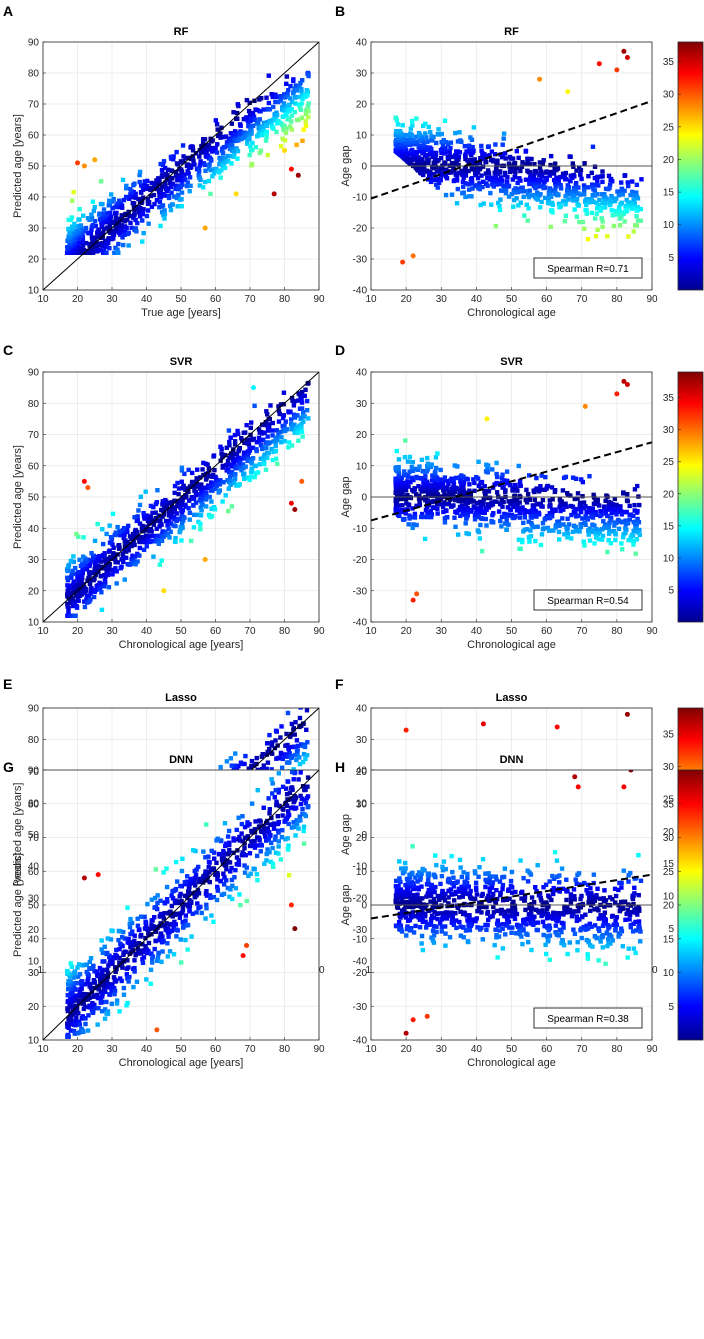 This screenshot has height=1339, width=704. I want to click on y-tick-label: 40, so click(362, 373).